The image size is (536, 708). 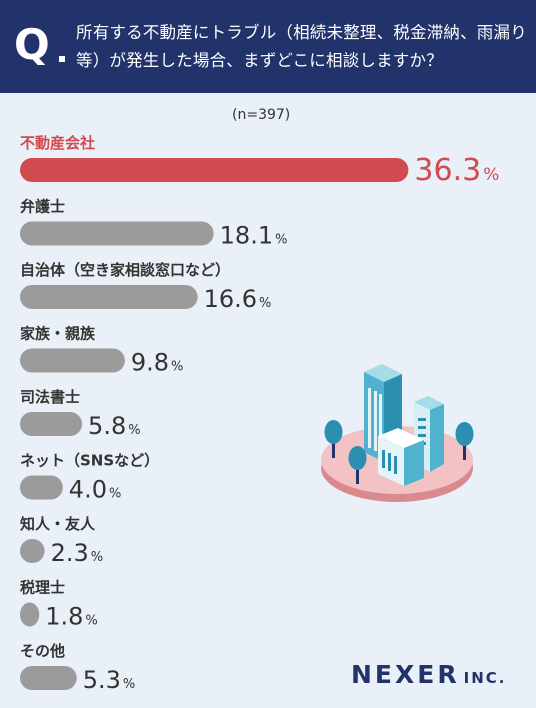 I want to click on company-logo: NEXER INC., so click(x=428, y=674).